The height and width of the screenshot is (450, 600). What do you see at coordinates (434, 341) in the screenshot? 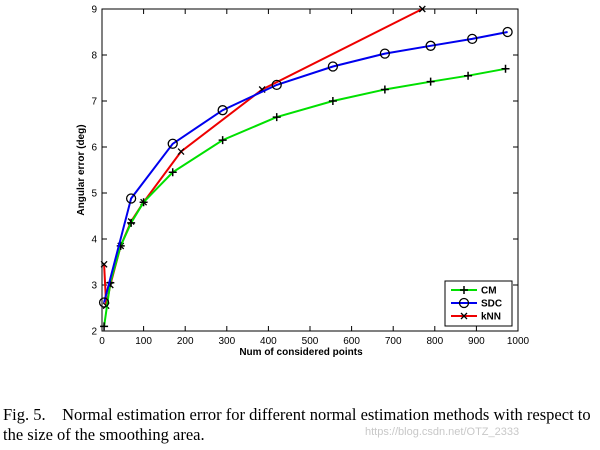
I see `x-tick-label: 800` at bounding box center [434, 341].